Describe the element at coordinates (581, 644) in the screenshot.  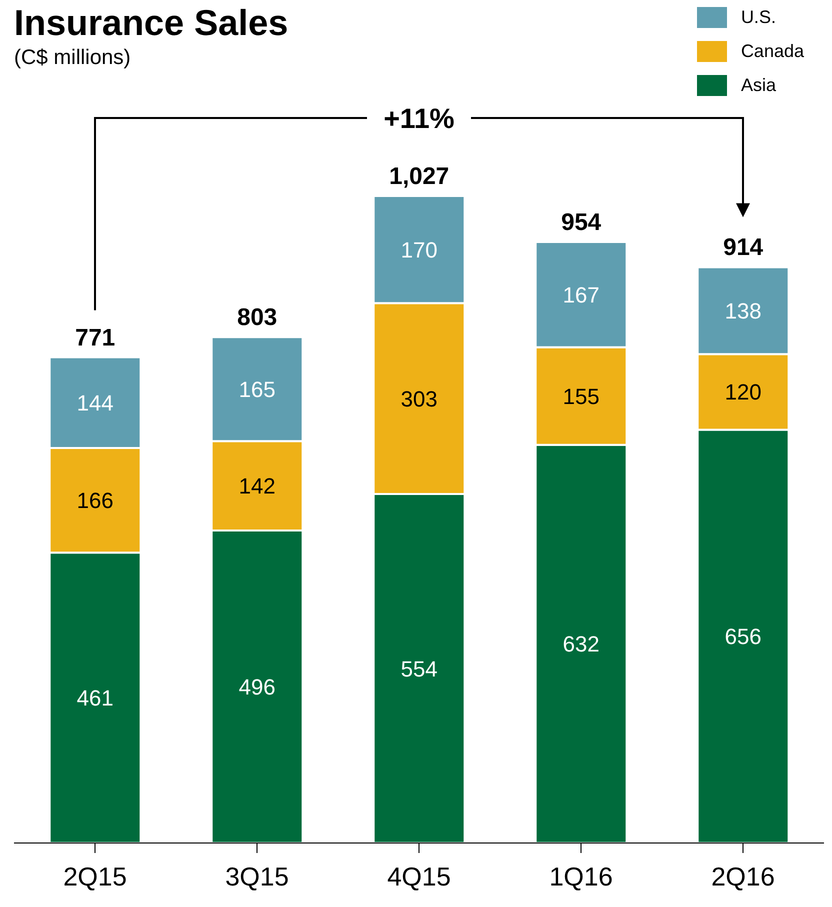
I see `data-label: 632` at that location.